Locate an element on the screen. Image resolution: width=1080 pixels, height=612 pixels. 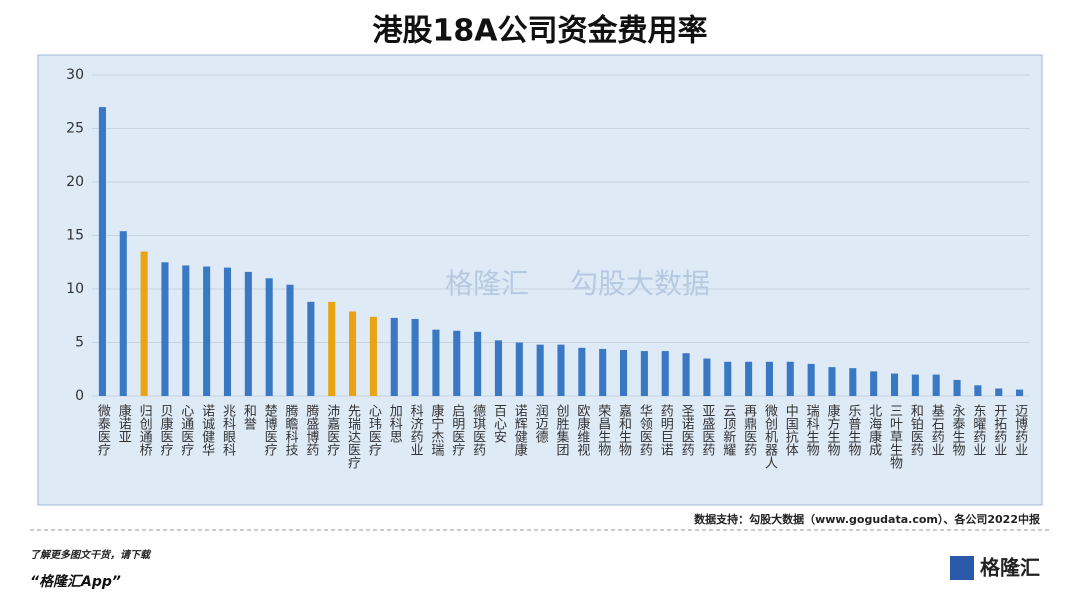
x-tick-label: 云顶新耀 is located at coordinates (728, 430).